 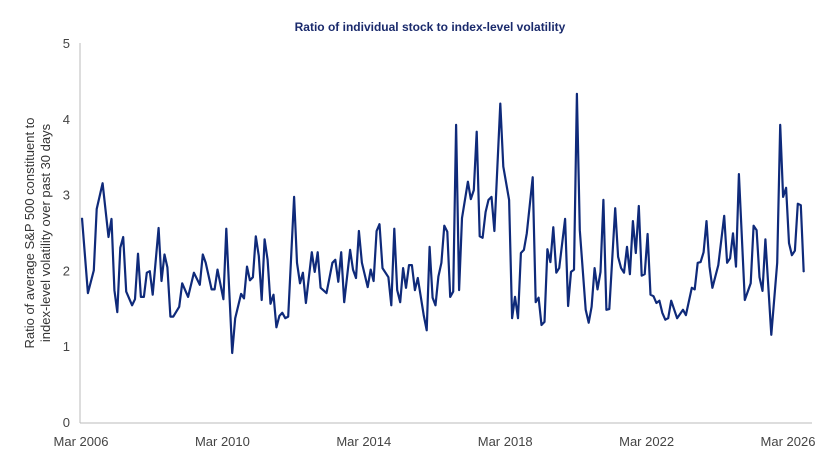 I want to click on x-tick-label: Mar 2026, so click(x=788, y=441).